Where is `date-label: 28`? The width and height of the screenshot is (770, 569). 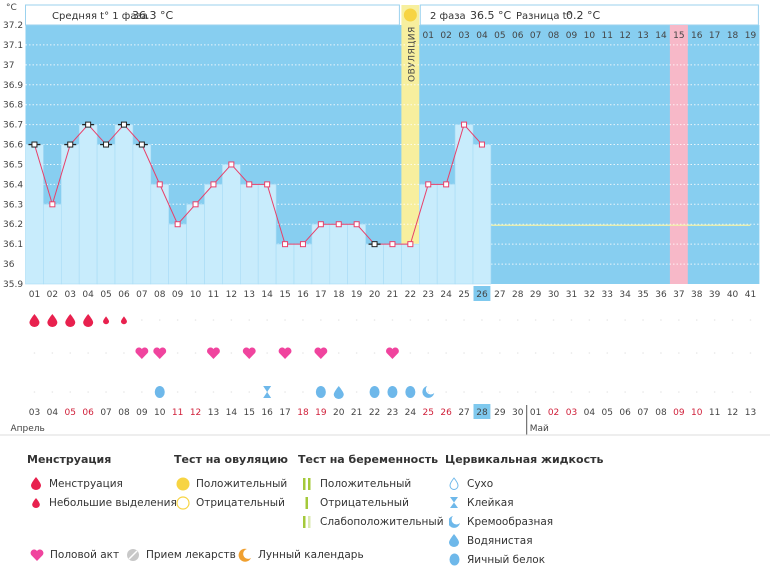
date-label: 28 is located at coordinates (482, 413).